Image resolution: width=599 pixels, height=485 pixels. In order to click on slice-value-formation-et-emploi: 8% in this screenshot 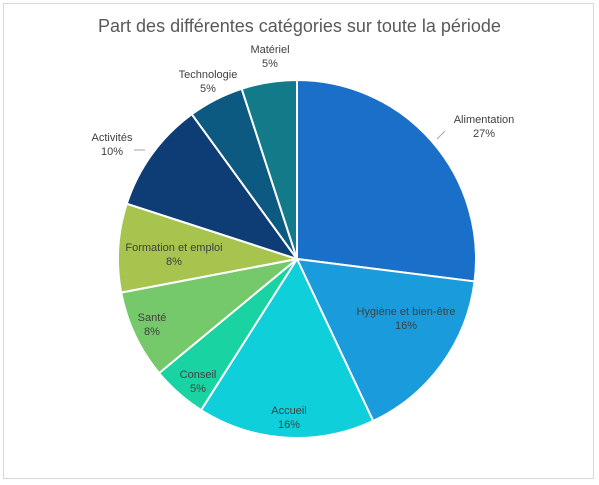, I will do `click(174, 262)`.